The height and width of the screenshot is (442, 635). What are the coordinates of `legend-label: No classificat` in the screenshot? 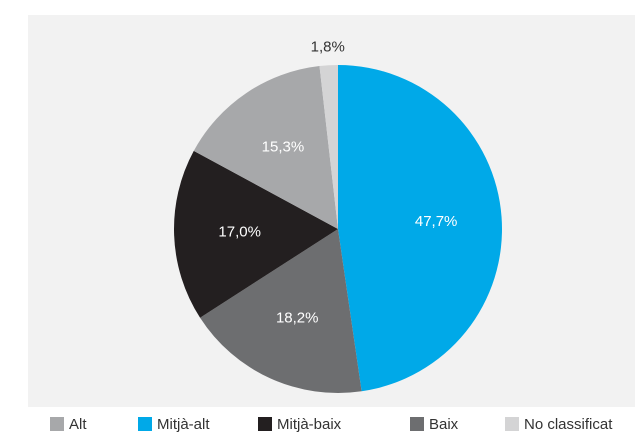 It's located at (568, 424).